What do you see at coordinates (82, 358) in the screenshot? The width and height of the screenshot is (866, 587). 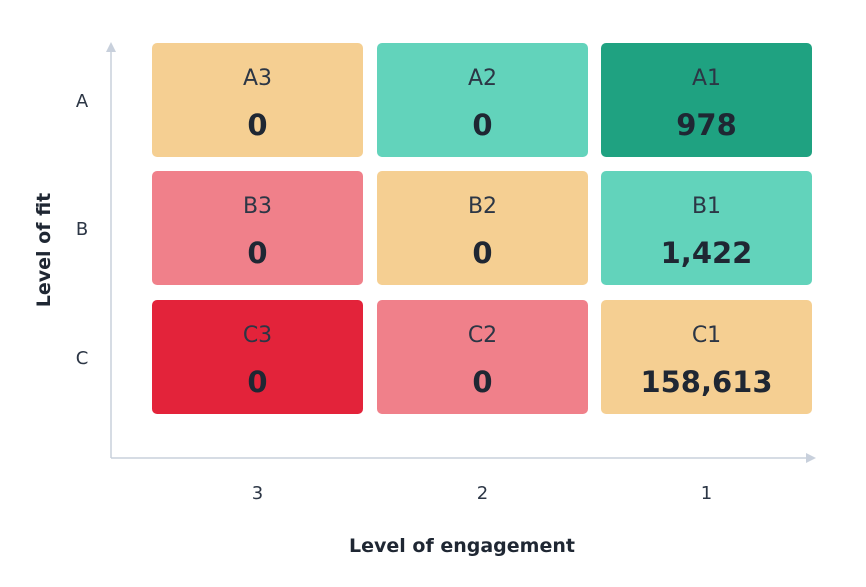 I see `y-tick-label-c: C` at bounding box center [82, 358].